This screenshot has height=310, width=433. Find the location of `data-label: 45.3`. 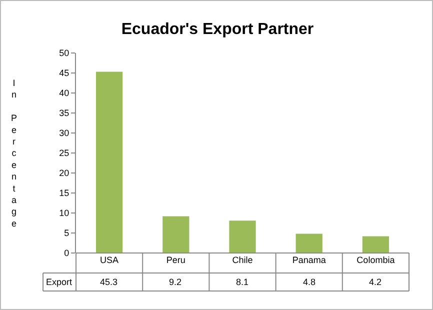

data-label: 45.3 is located at coordinates (109, 282).